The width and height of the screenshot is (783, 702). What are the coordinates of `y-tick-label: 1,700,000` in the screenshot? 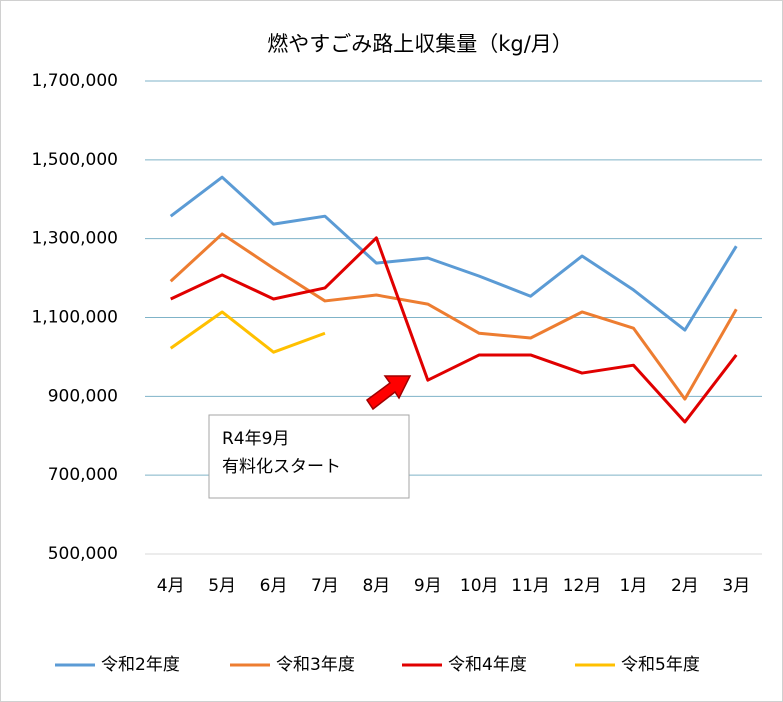 It's located at (74, 81).